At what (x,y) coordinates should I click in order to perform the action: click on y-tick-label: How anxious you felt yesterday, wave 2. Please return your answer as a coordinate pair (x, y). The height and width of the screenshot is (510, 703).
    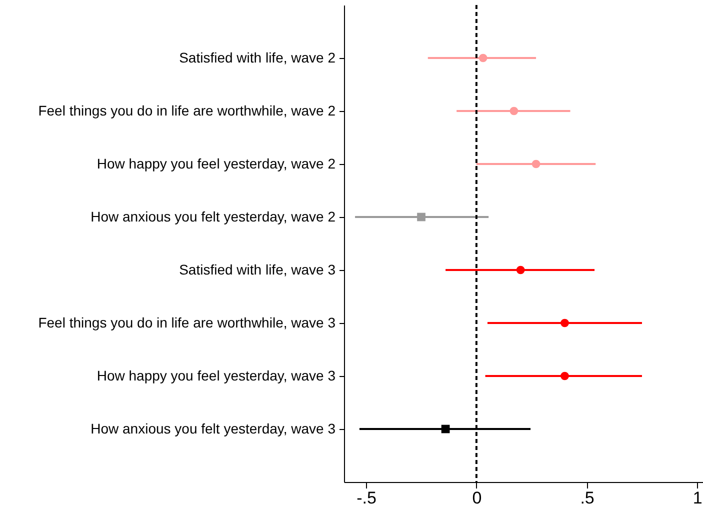
    Looking at the image, I should click on (213, 216).